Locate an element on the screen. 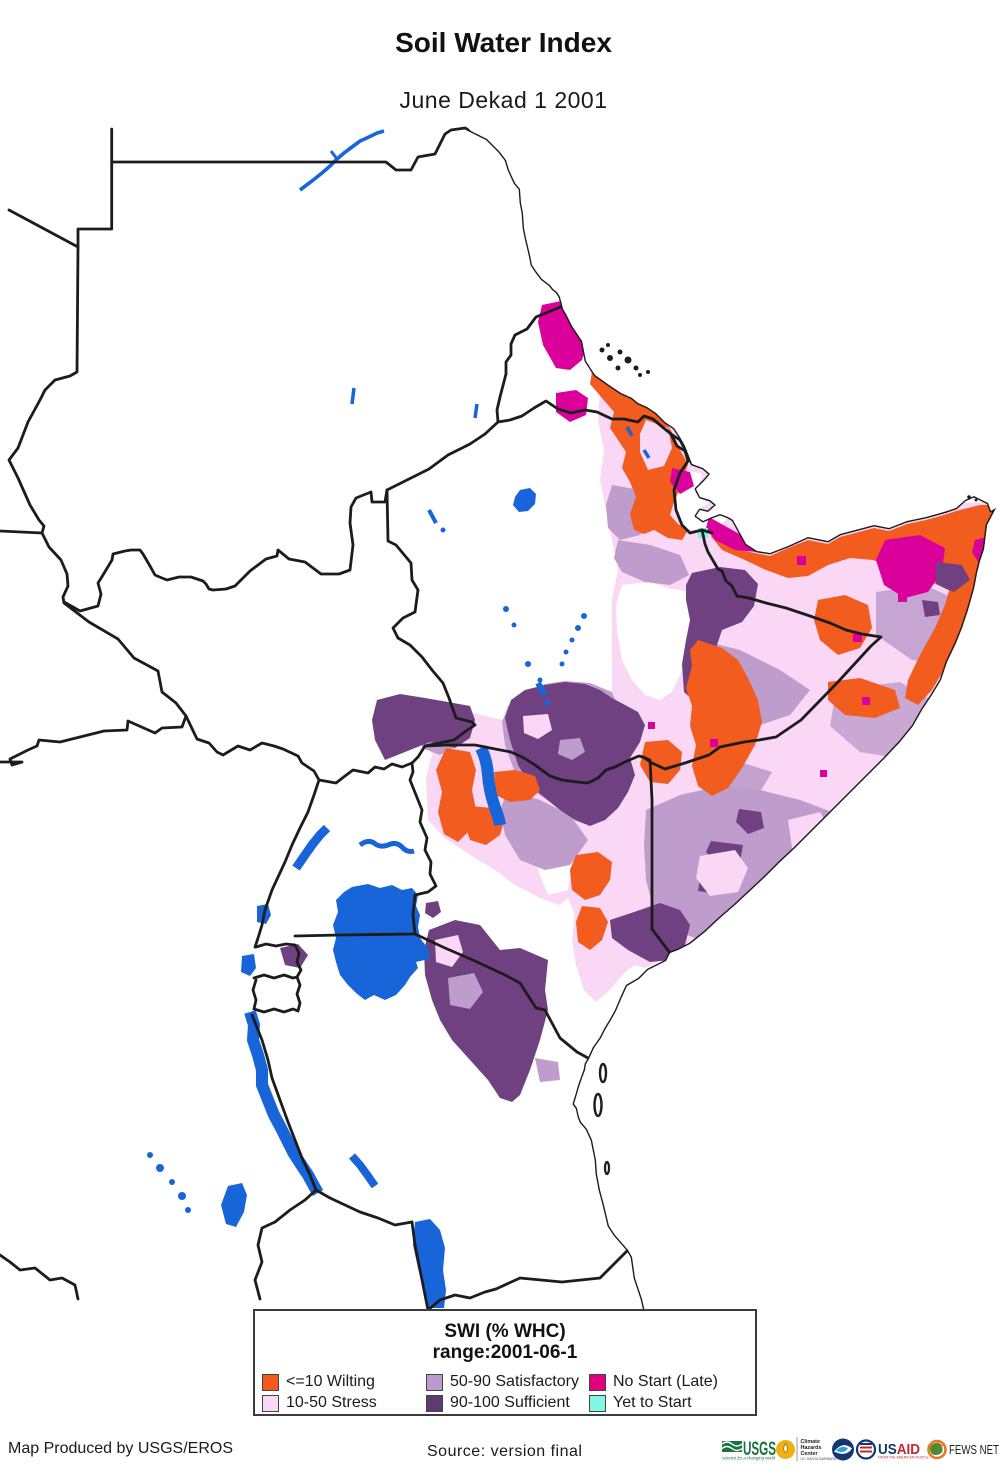 The height and width of the screenshot is (1473, 1007). svg-text: USGS is located at coordinates (759, 1449).